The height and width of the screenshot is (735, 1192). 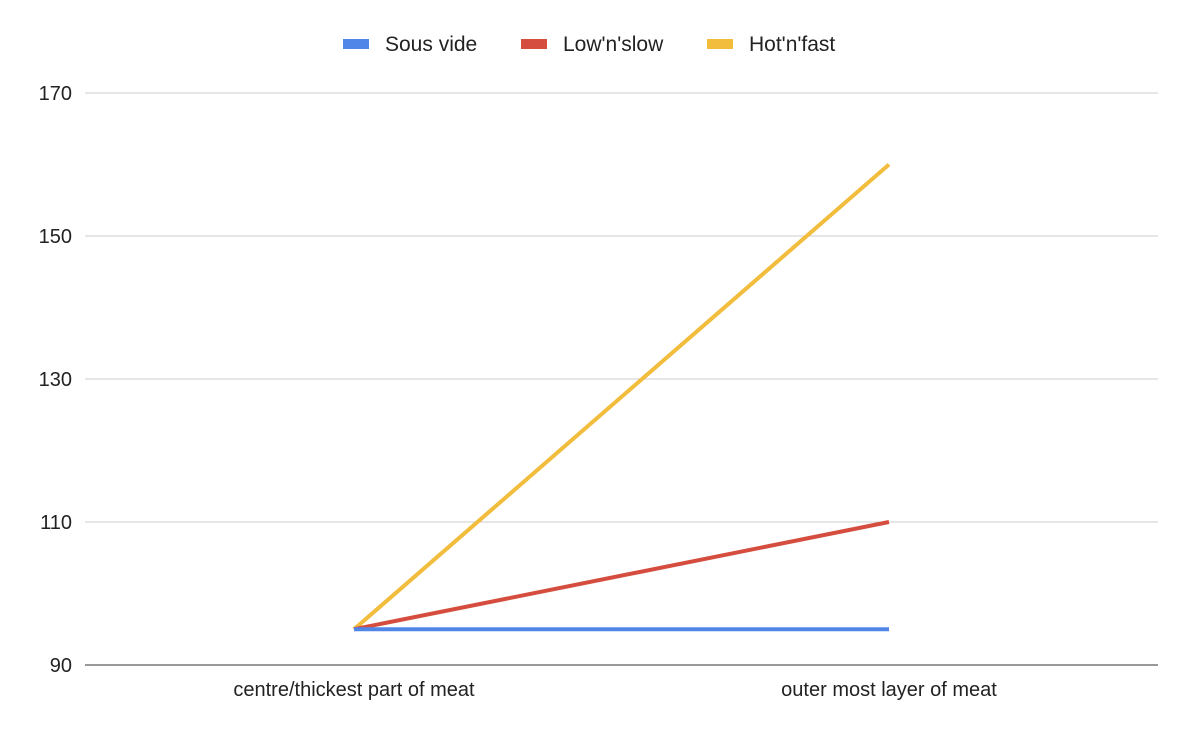 What do you see at coordinates (889, 690) in the screenshot?
I see `x-tick-label: outer most layer of meat` at bounding box center [889, 690].